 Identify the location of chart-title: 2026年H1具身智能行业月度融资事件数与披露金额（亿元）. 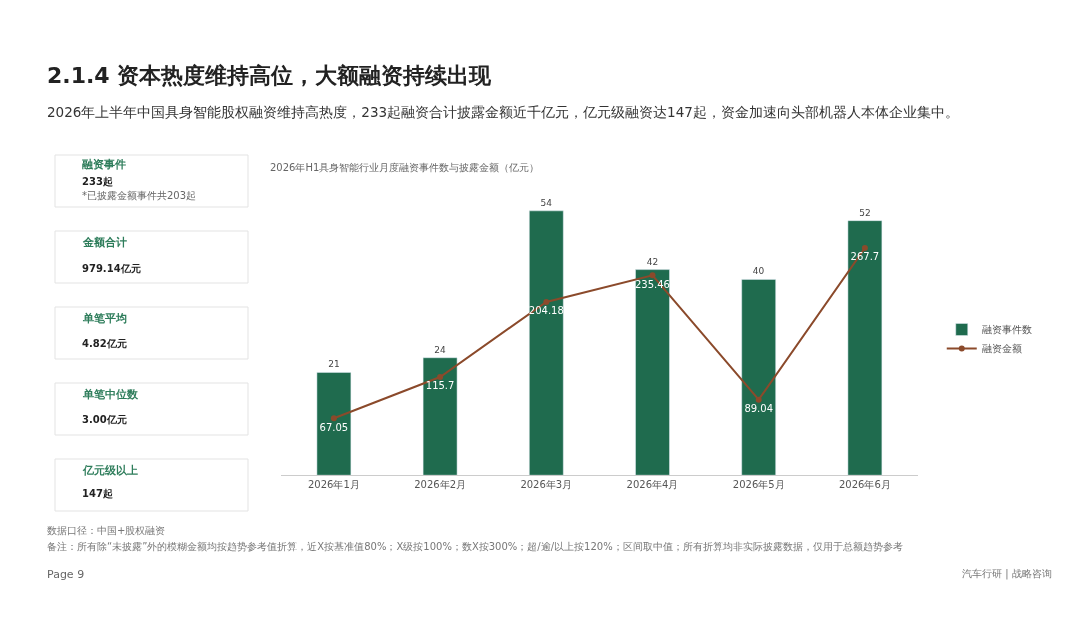
(405, 167).